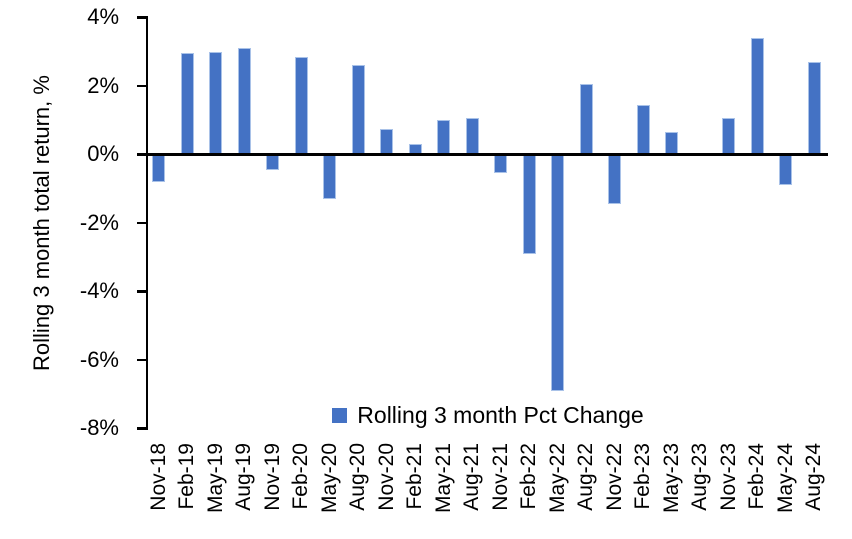 The image size is (852, 539). Describe the element at coordinates (500, 477) in the screenshot. I see `x-tick-label: Nov-21` at that location.